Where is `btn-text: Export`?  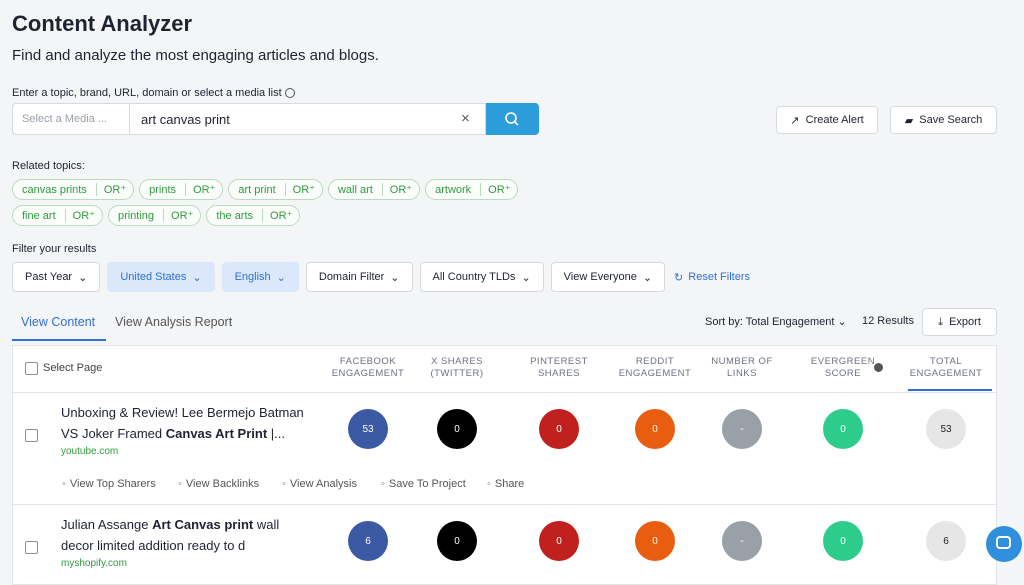 btn-text: Export is located at coordinates (965, 322).